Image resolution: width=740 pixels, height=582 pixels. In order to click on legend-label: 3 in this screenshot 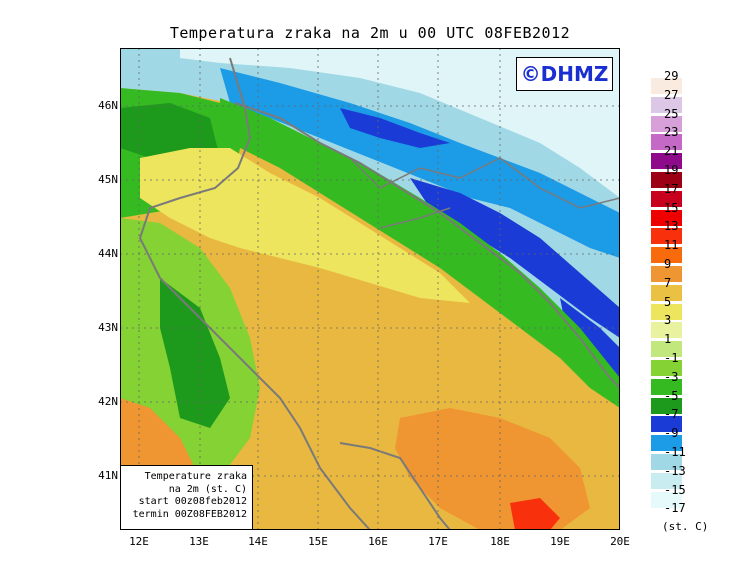, I will do `click(668, 320)`.